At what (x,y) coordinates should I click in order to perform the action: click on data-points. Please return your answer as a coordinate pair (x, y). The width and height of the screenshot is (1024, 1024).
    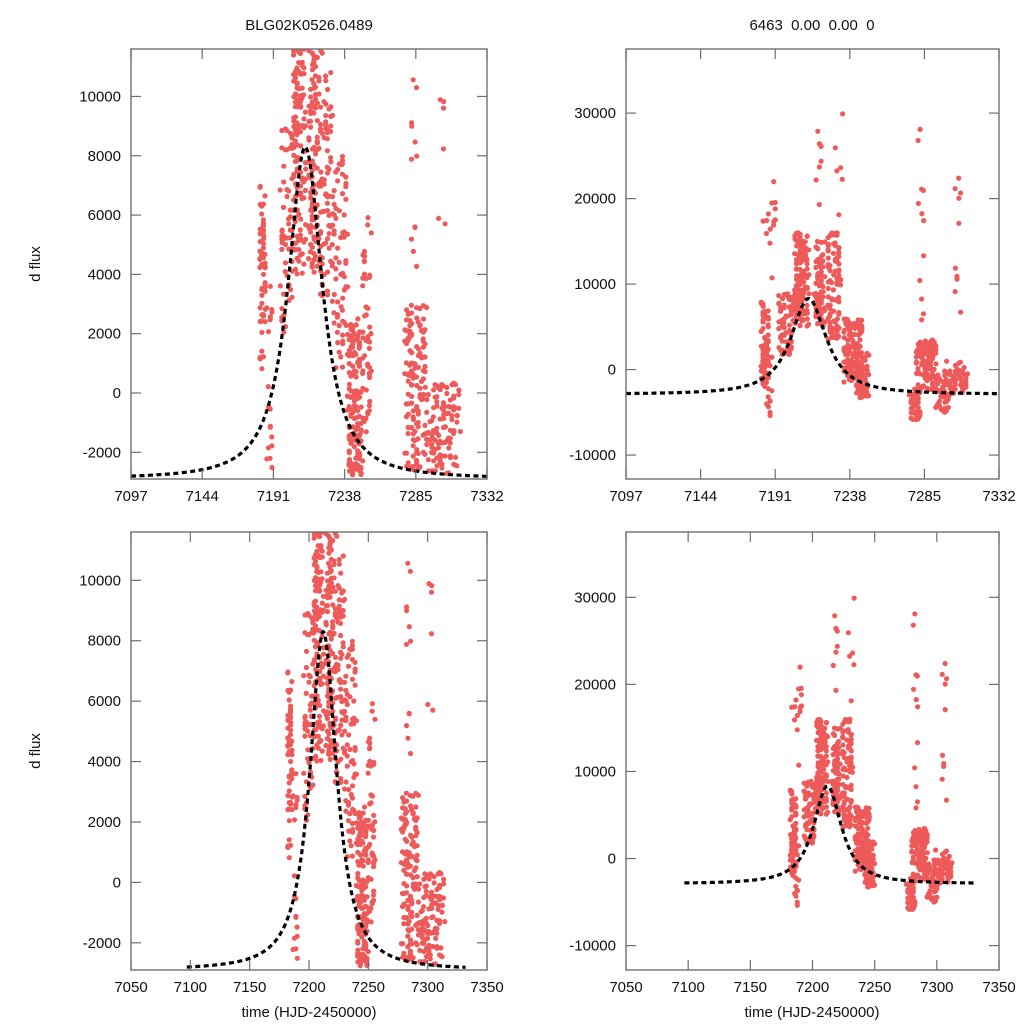
    Looking at the image, I should click on (864, 267).